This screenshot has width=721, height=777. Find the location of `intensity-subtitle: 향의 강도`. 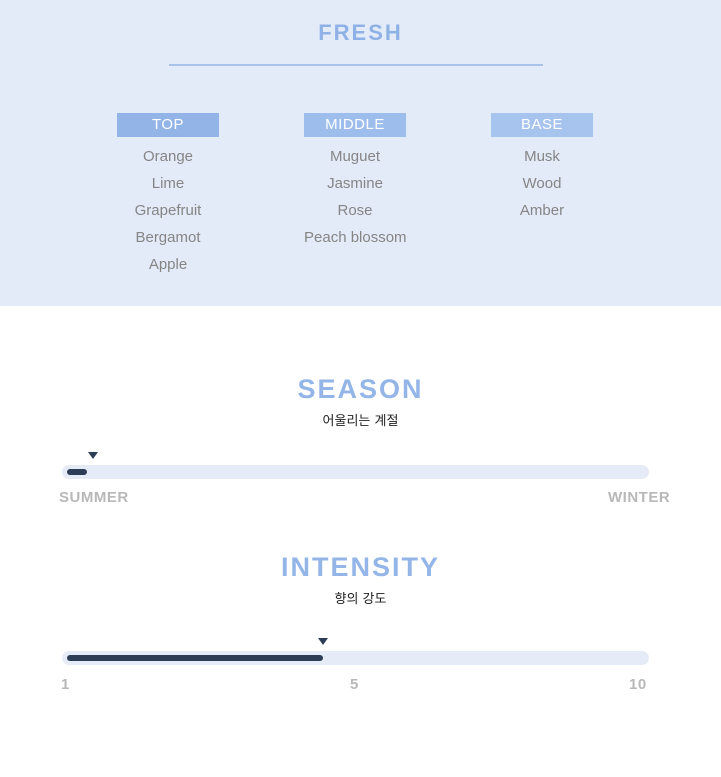

intensity-subtitle: 향의 강도 is located at coordinates (360, 599).